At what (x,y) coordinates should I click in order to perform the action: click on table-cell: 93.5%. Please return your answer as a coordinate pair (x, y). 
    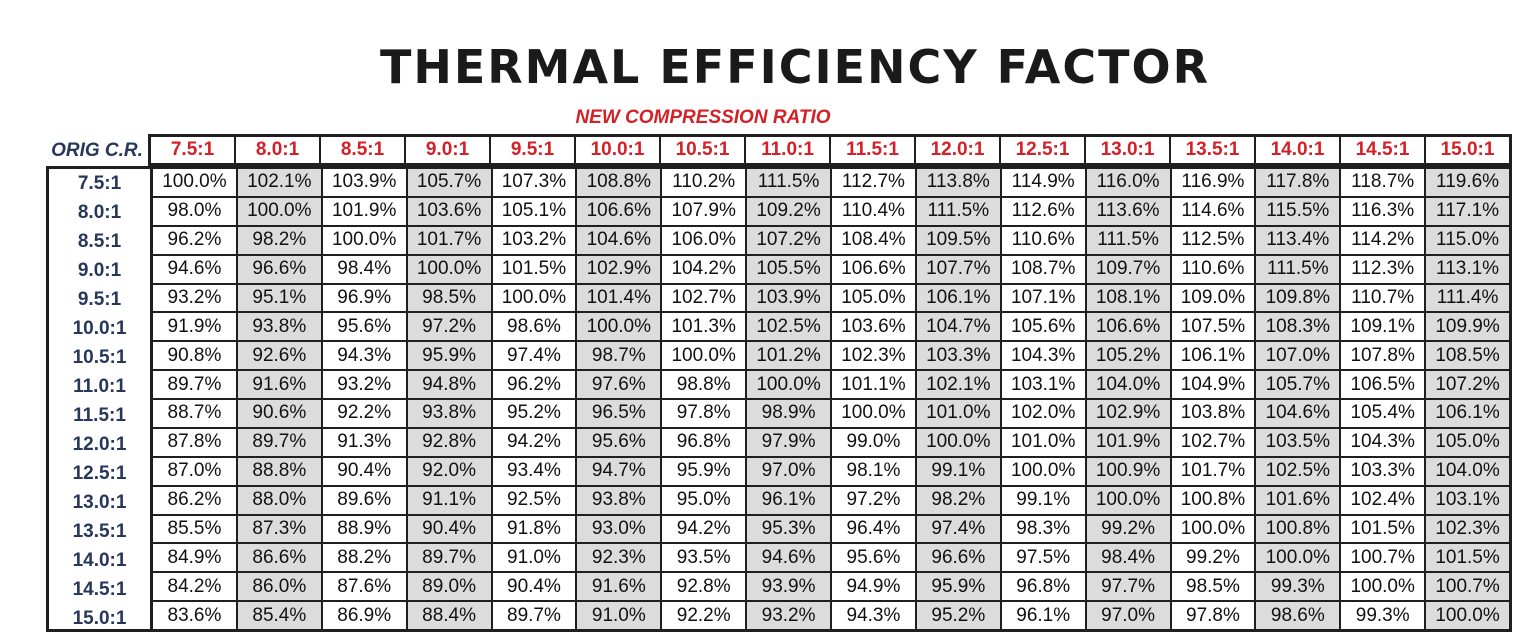
    Looking at the image, I should click on (704, 558).